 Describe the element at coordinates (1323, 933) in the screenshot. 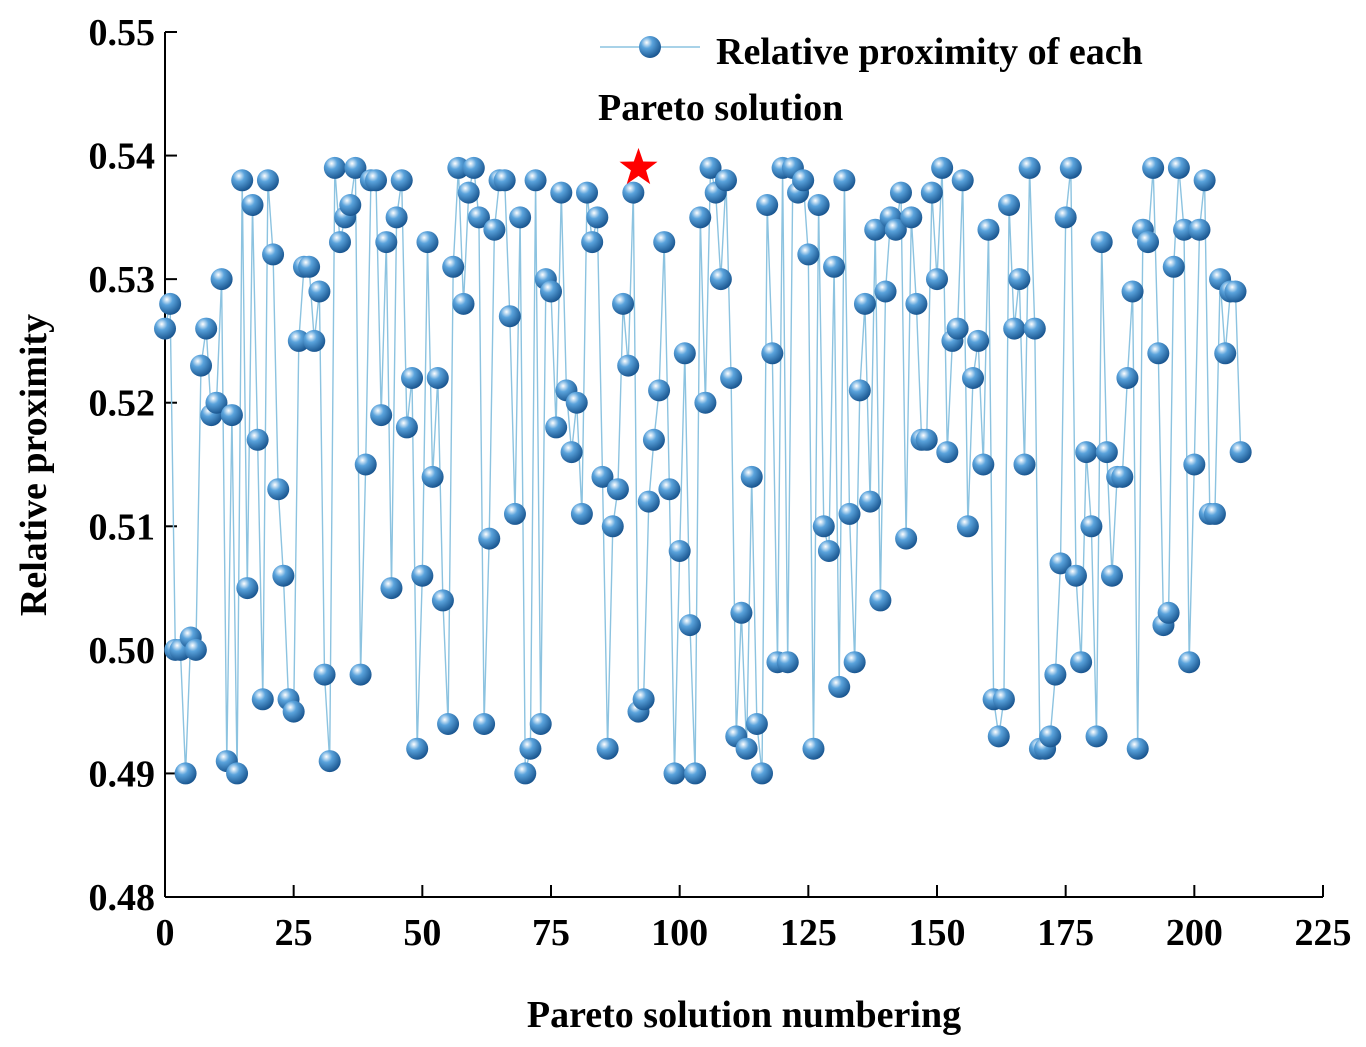

I see `x-tick-label: 225` at that location.